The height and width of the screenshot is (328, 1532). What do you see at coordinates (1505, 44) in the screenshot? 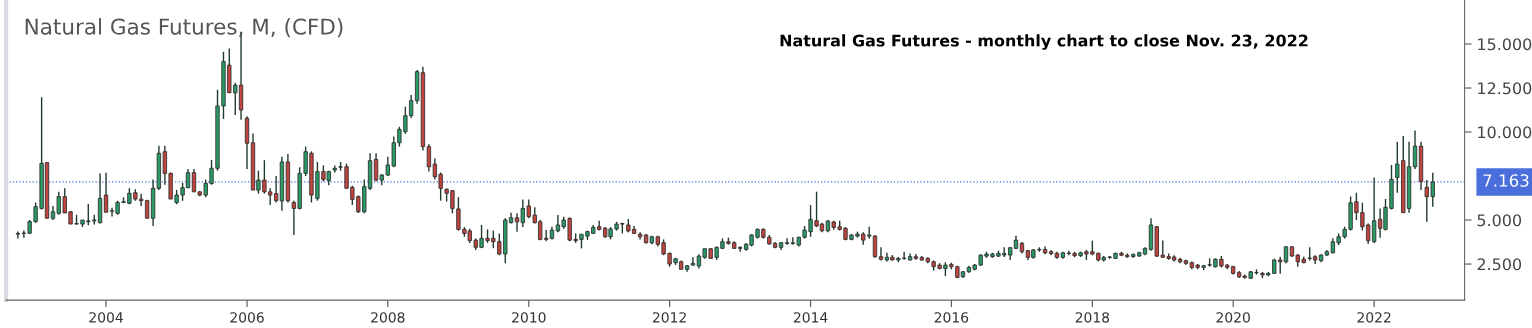
I see `y-tick-label: 15.000` at bounding box center [1505, 44].